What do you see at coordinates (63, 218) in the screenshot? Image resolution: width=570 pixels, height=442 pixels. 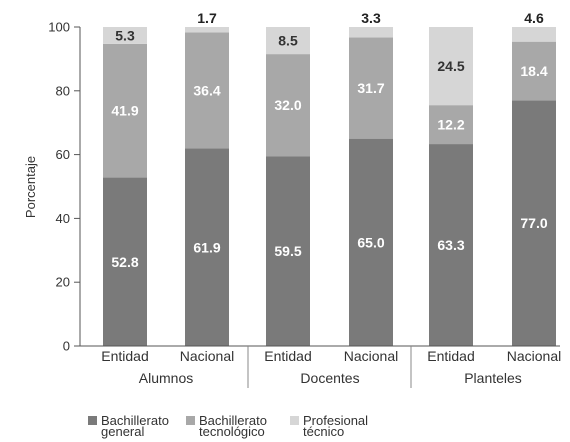 I see `y-tick-label: 40` at bounding box center [63, 218].